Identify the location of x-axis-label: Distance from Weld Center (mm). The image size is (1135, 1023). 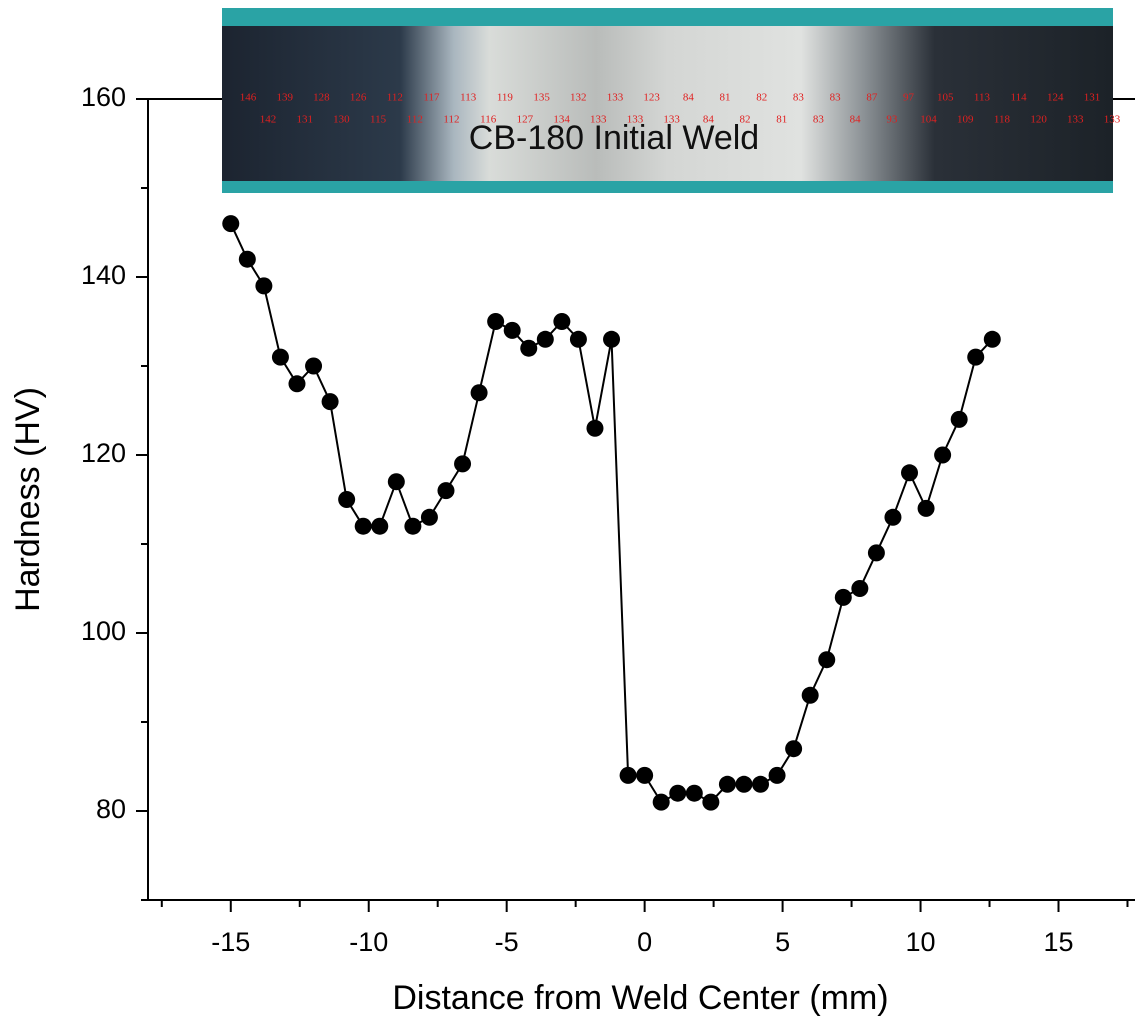
(640, 998).